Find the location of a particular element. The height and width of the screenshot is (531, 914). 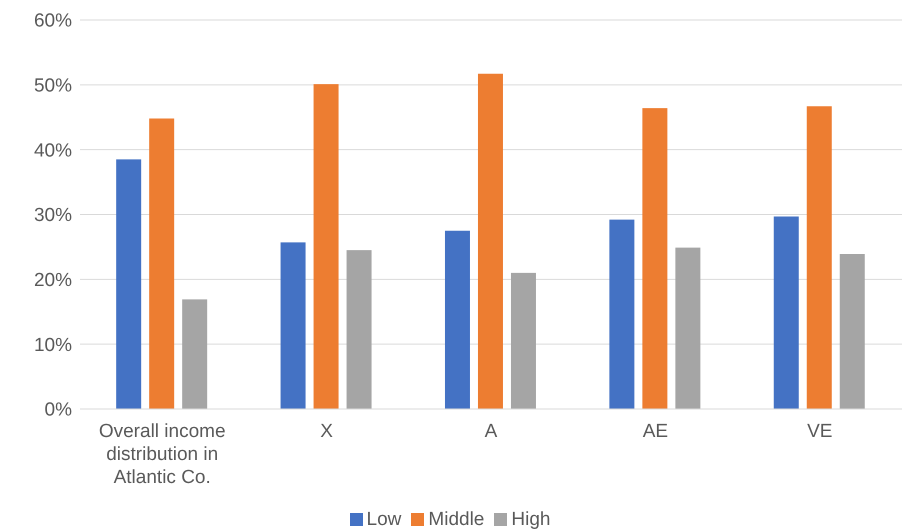

y-tick-label: 20% is located at coordinates (53, 281).